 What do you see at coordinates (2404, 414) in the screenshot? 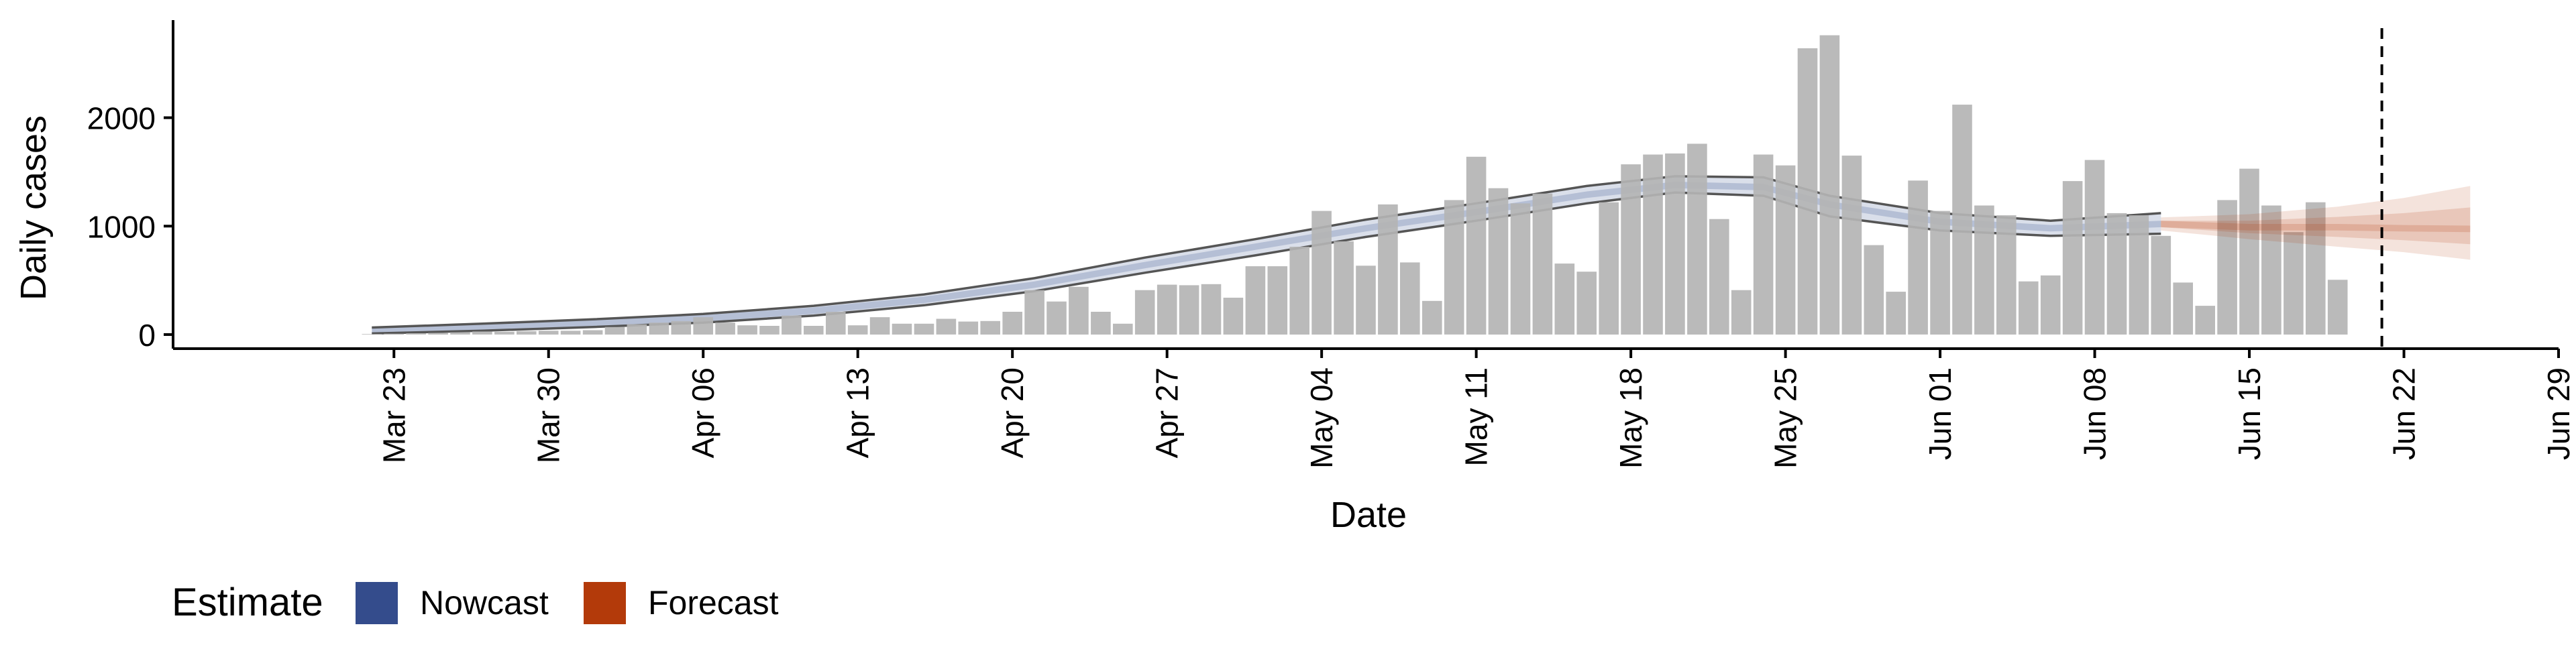
I see `x-tick-label-2020-06-22: Jun 22` at bounding box center [2404, 414].